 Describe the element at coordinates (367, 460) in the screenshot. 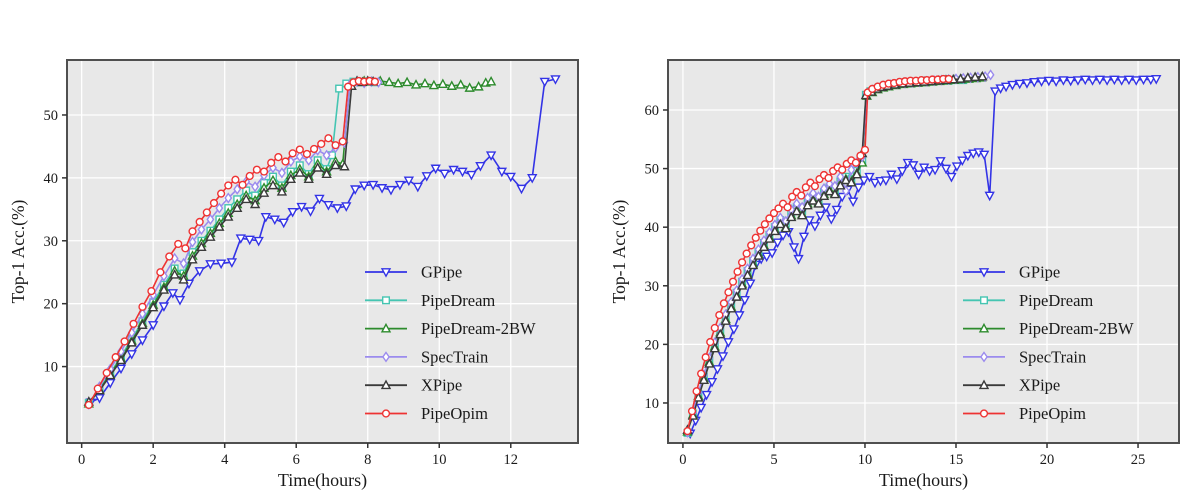

I see `x-tick-label: 8` at that location.